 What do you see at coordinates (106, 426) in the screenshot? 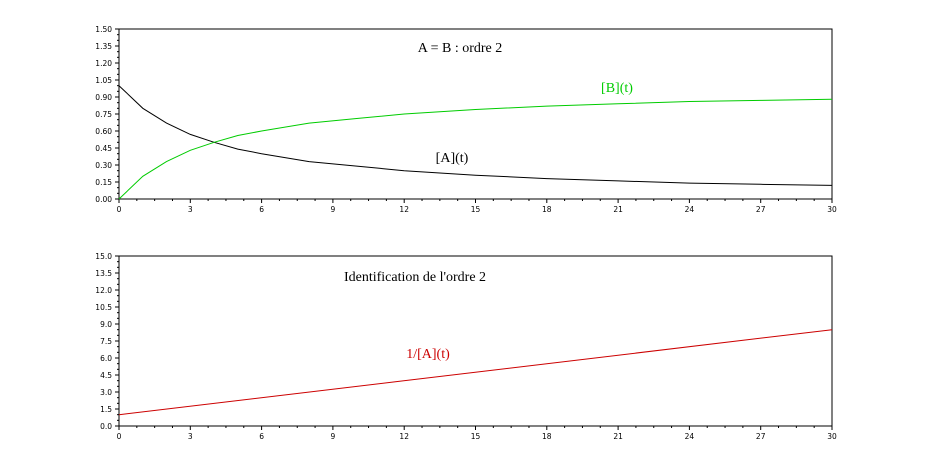
I see `bottom-y-tick-label: 0.0` at bounding box center [106, 426].